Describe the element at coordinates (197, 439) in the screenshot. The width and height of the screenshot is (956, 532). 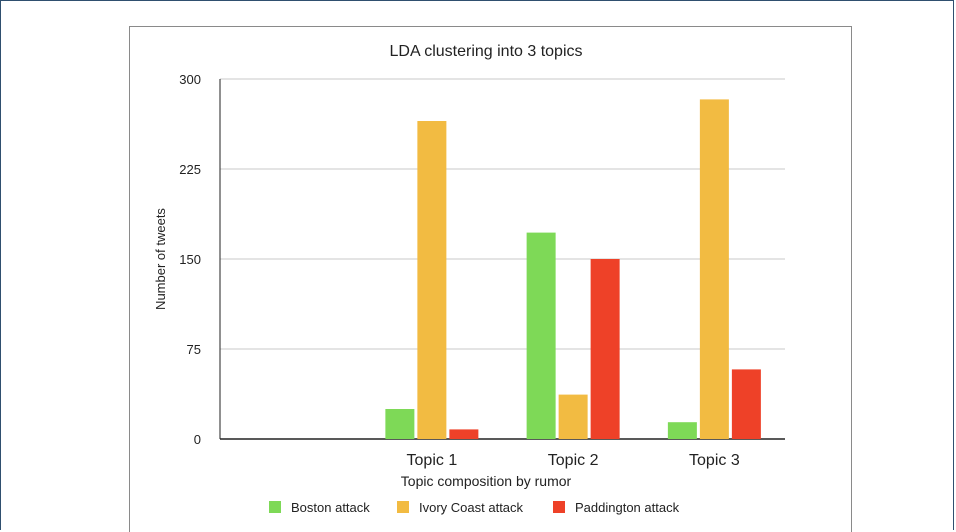
I see `y-tick-label: 0` at that location.